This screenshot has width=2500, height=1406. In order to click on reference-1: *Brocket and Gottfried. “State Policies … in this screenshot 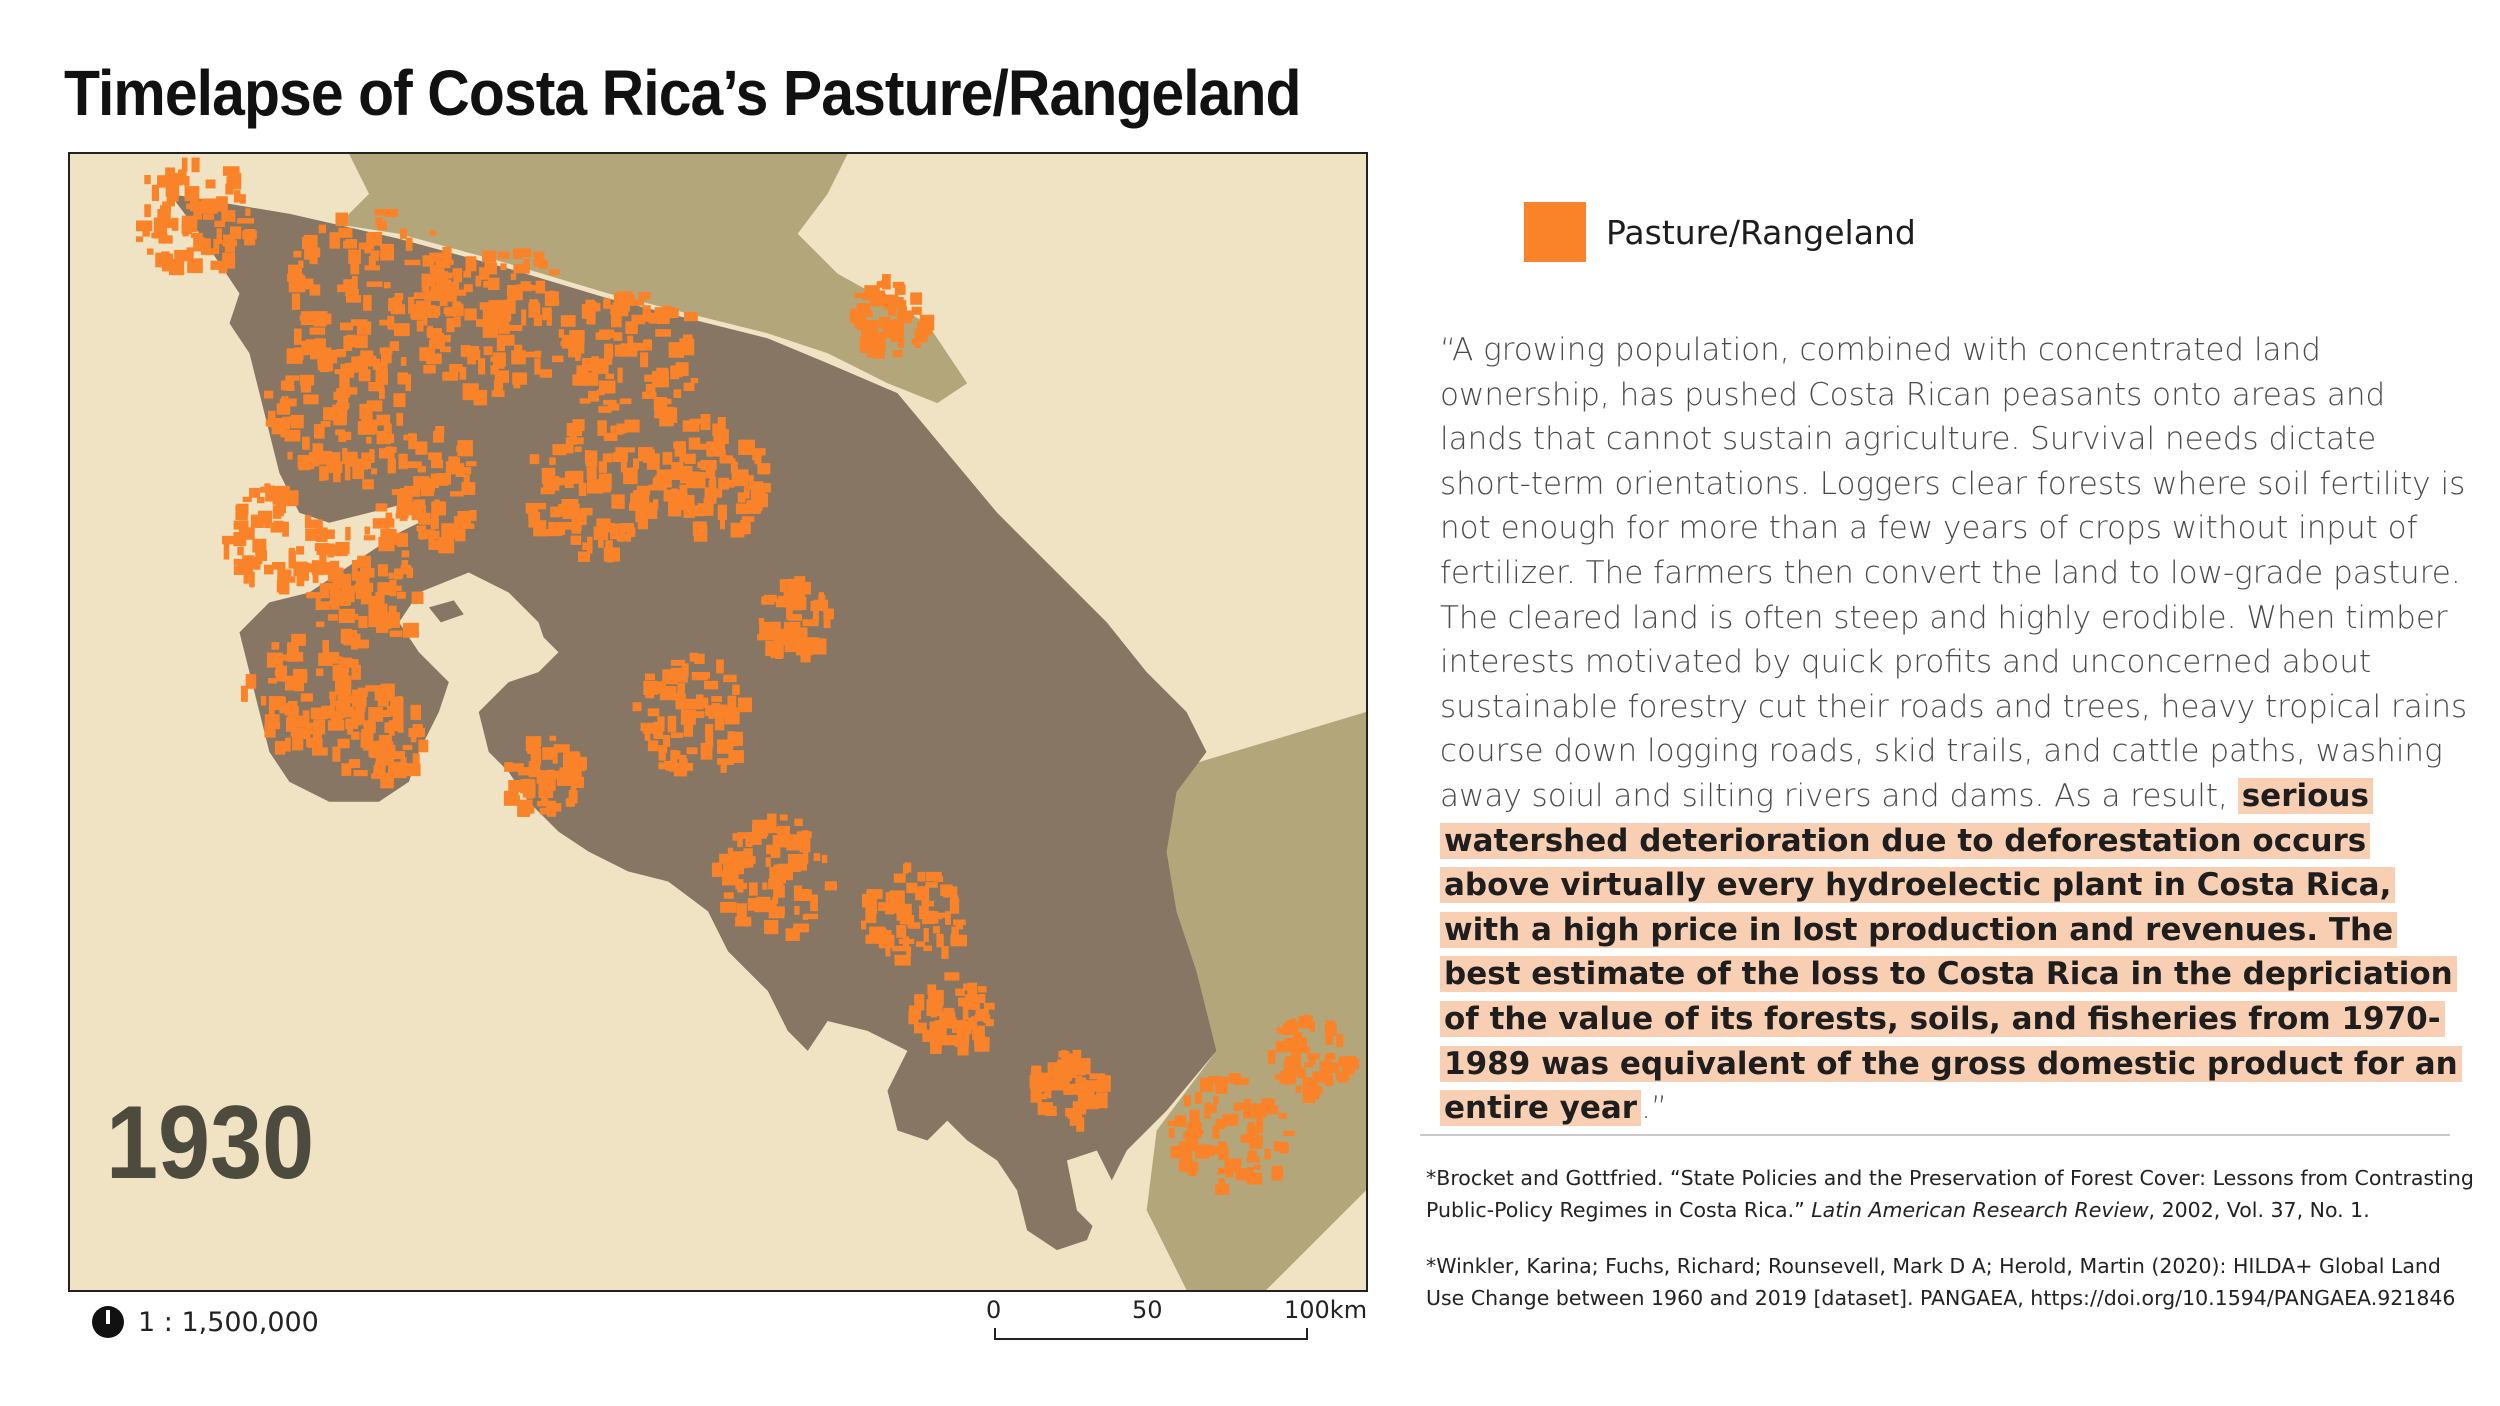, I will do `click(1950, 1194)`.